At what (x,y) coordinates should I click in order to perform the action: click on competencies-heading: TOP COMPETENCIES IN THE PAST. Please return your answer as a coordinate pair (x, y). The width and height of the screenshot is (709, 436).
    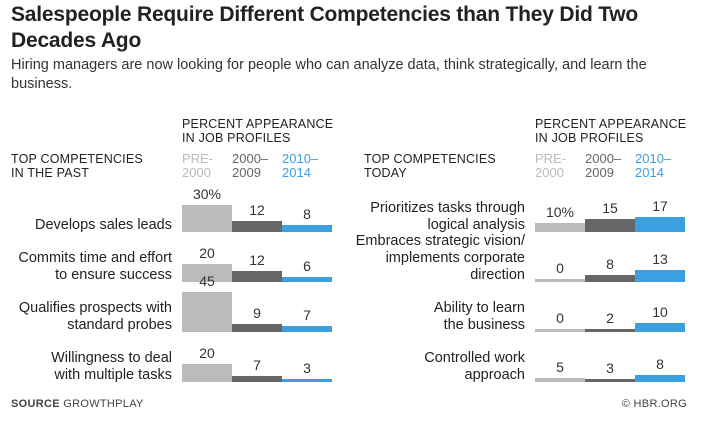
    Looking at the image, I should click on (77, 166).